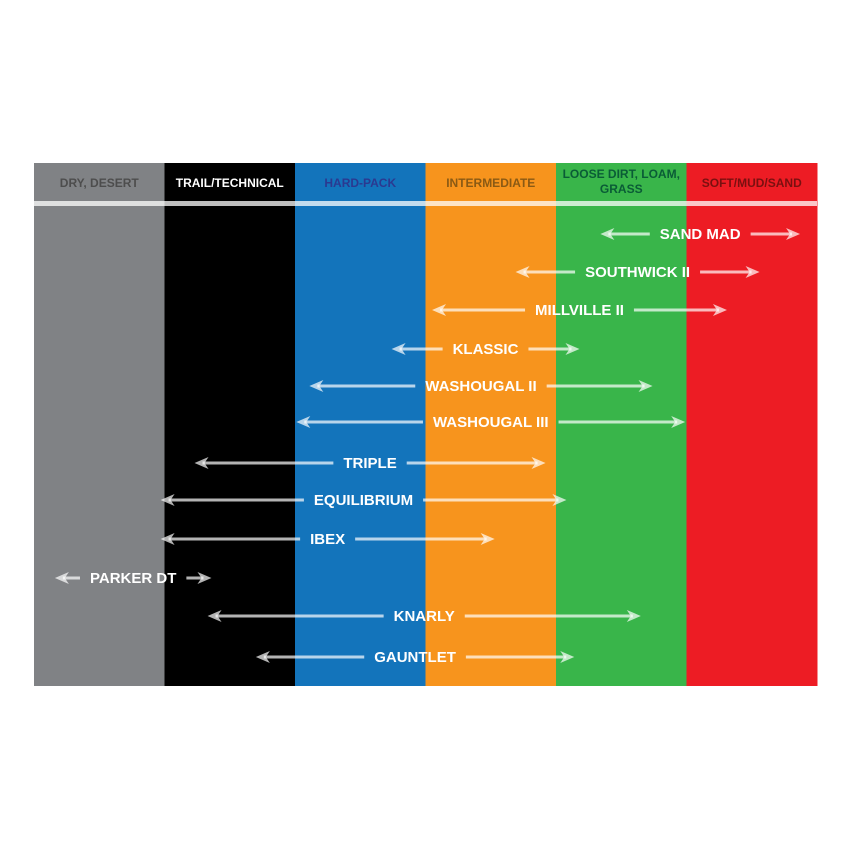 Image resolution: width=850 pixels, height=850 pixels. I want to click on terrain-header-label: DRY, DESERT, so click(100, 183).